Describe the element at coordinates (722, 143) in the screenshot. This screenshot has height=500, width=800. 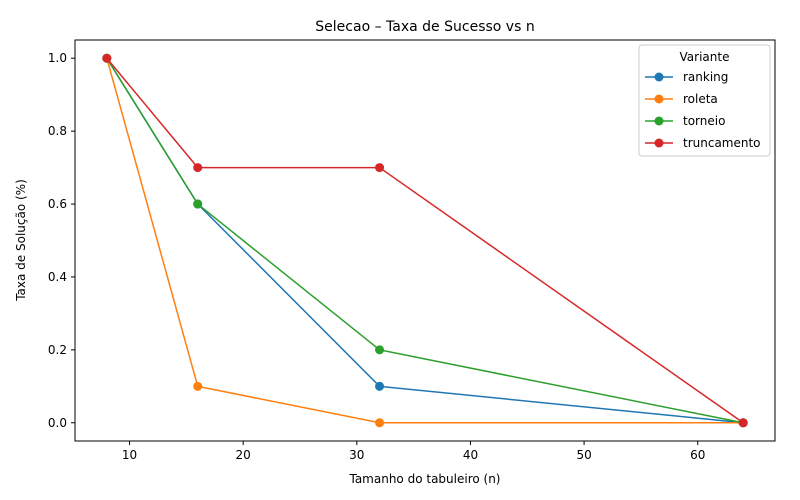
I see `legend-label-truncamento: truncamento` at that location.